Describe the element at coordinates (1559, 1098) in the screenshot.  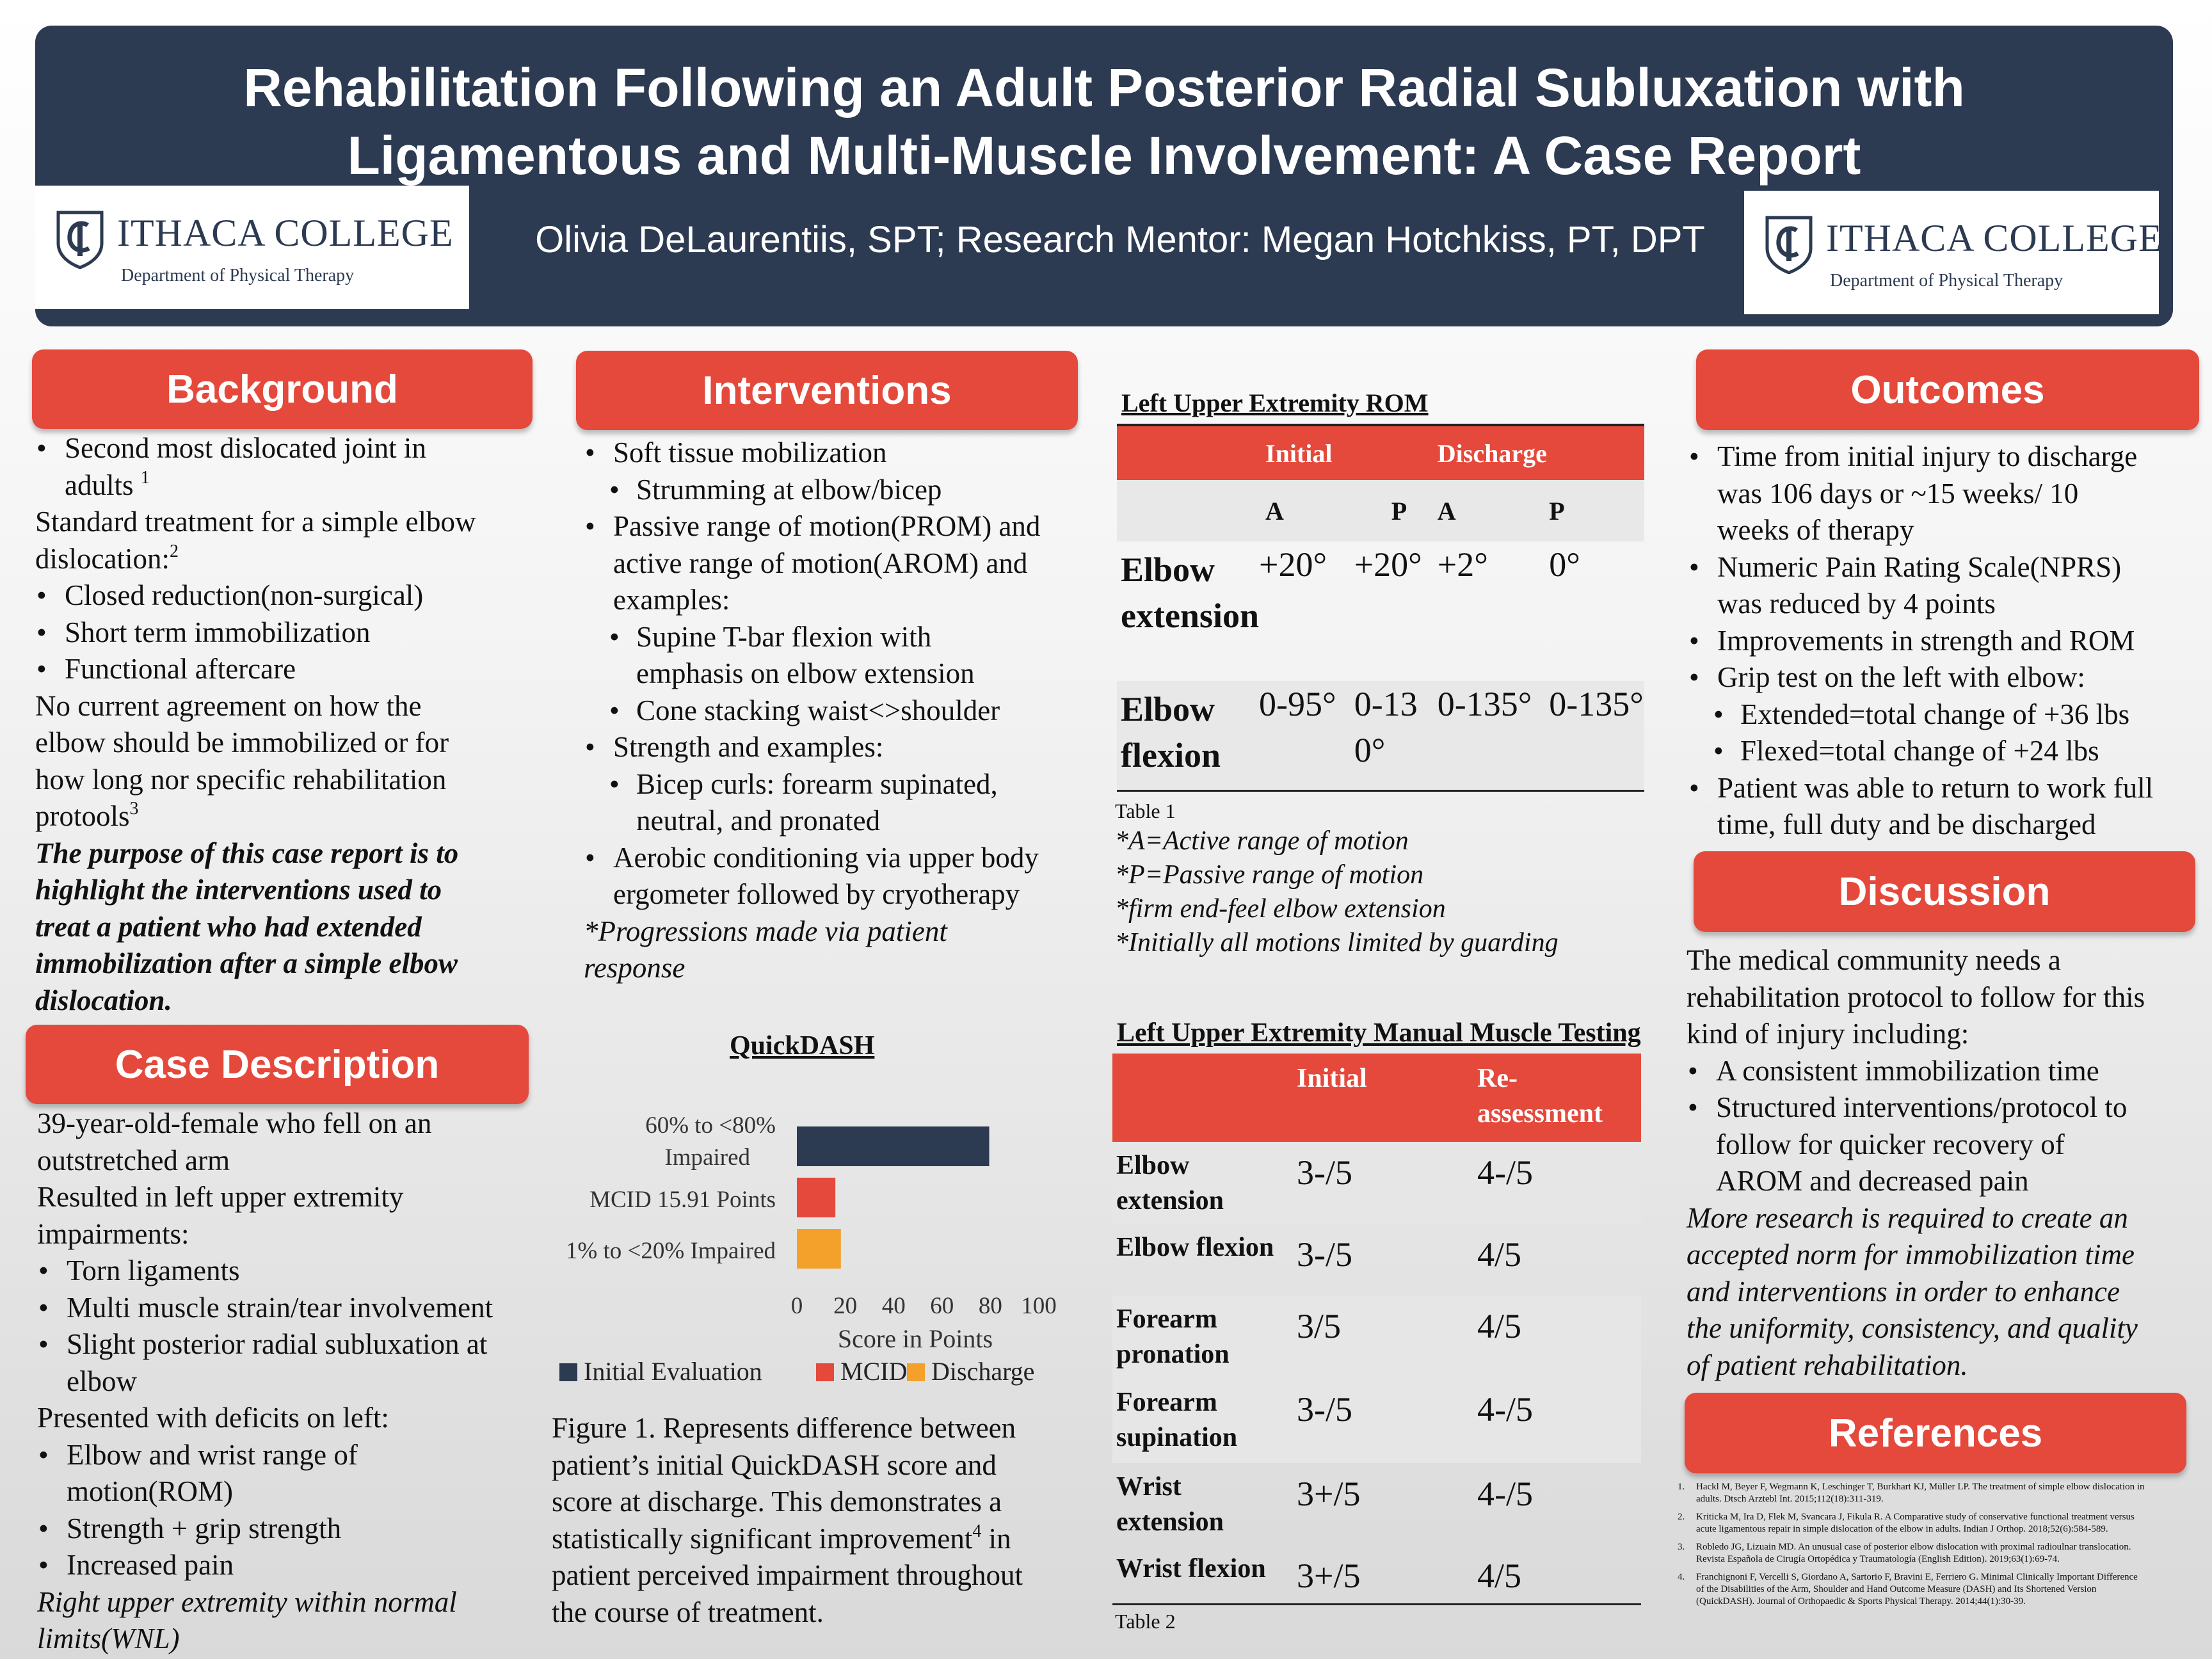
I see `header-reassessment: Re-assessment` at that location.